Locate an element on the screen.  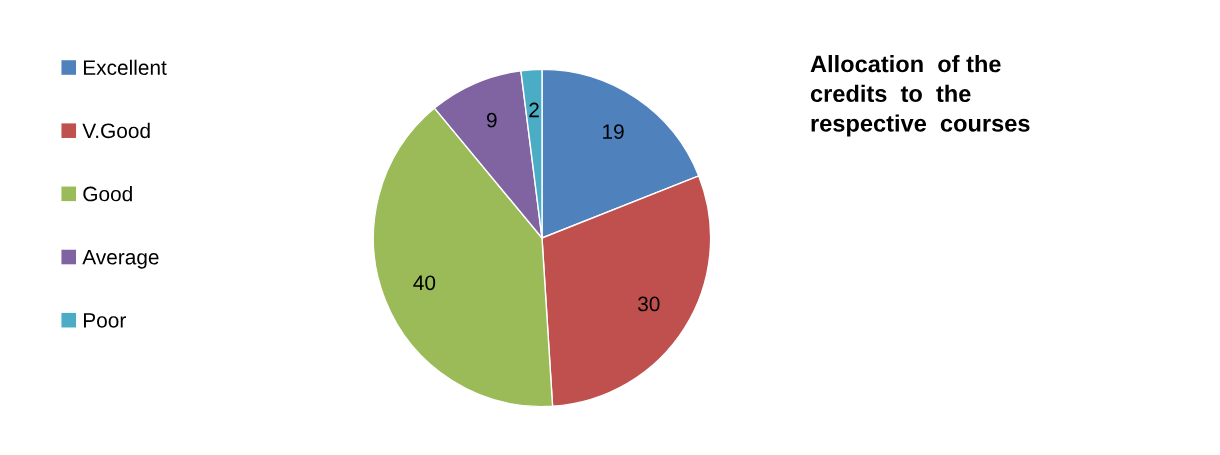
data-label: 30 is located at coordinates (648, 304).